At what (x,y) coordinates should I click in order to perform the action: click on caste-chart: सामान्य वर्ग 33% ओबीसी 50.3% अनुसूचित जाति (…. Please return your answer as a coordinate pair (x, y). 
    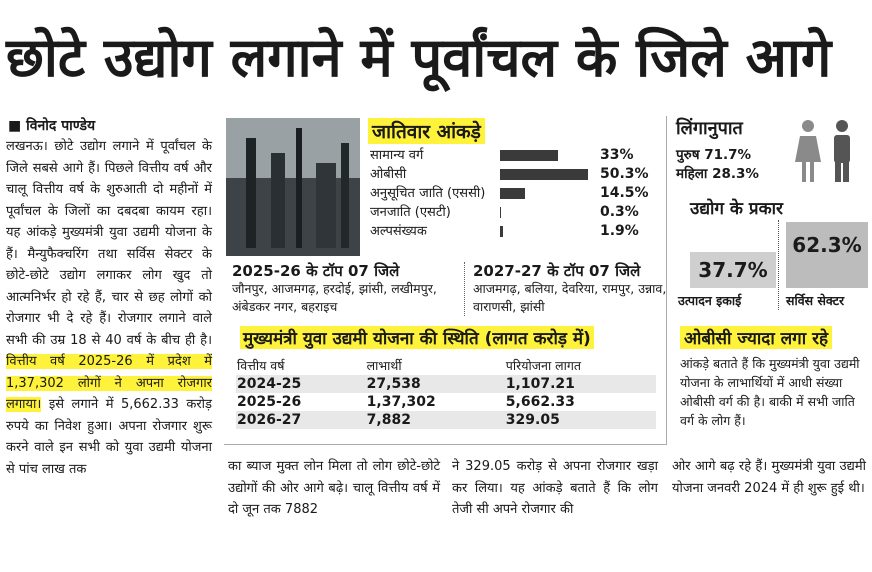
    Looking at the image, I should click on (515, 193).